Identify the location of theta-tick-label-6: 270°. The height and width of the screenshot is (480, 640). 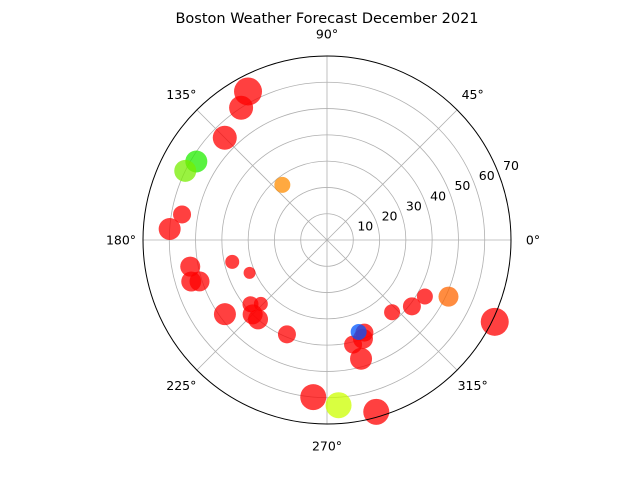
(327, 446).